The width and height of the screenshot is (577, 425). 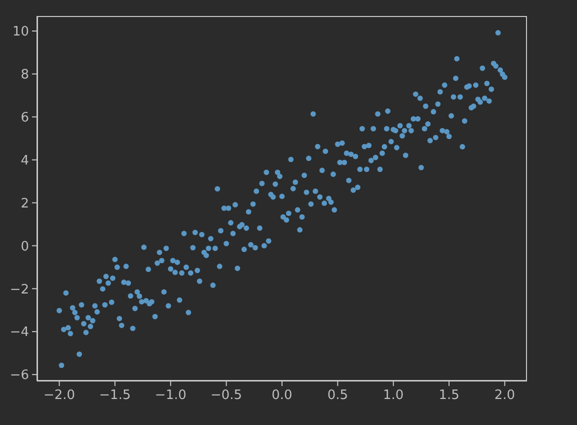 I want to click on x-tick-label: 0.5, so click(x=337, y=396).